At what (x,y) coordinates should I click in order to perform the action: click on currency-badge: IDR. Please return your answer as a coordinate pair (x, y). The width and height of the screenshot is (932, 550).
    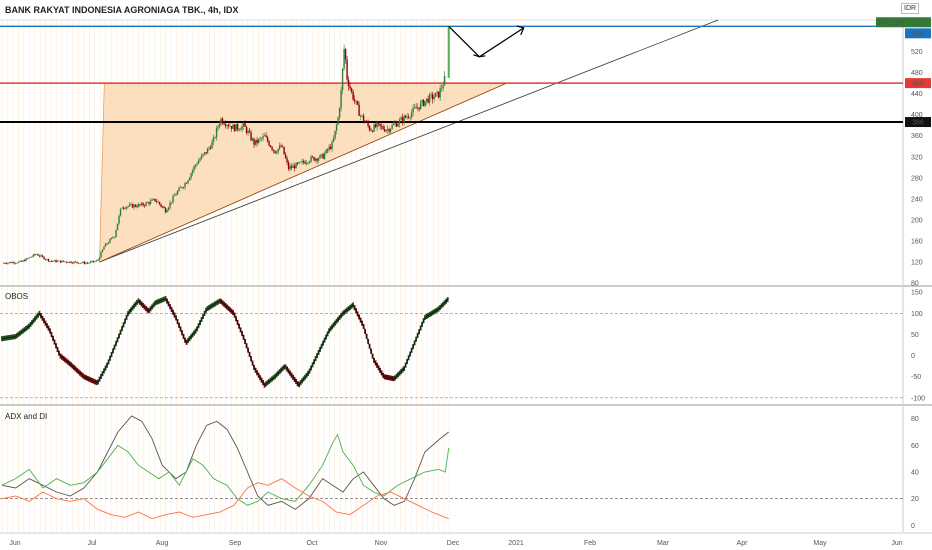
    Looking at the image, I should click on (910, 8).